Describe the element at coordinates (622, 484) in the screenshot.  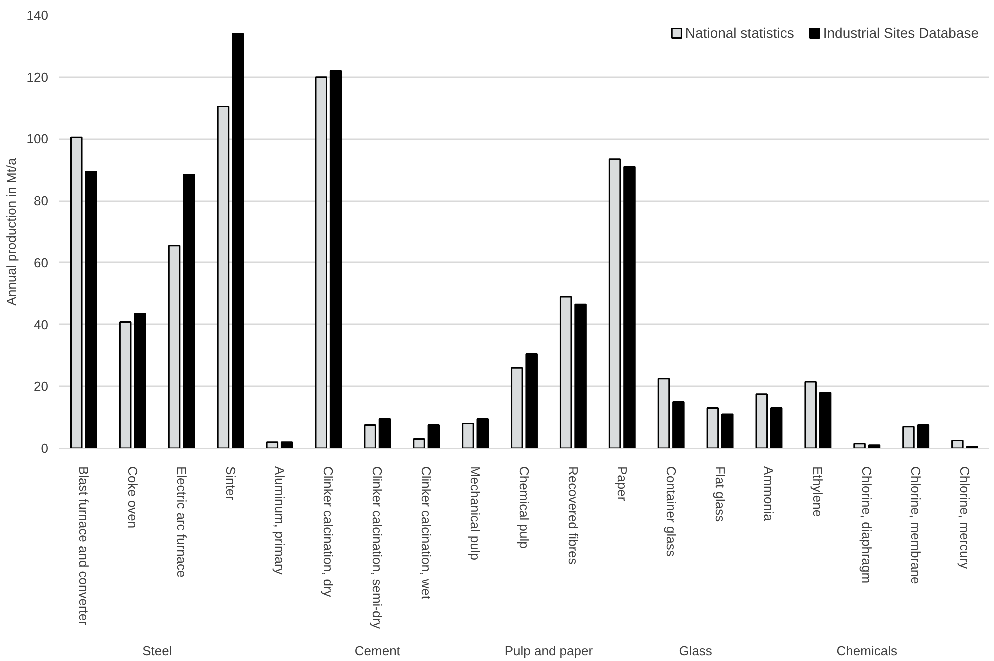
I see `x-tick-label: Paper` at that location.